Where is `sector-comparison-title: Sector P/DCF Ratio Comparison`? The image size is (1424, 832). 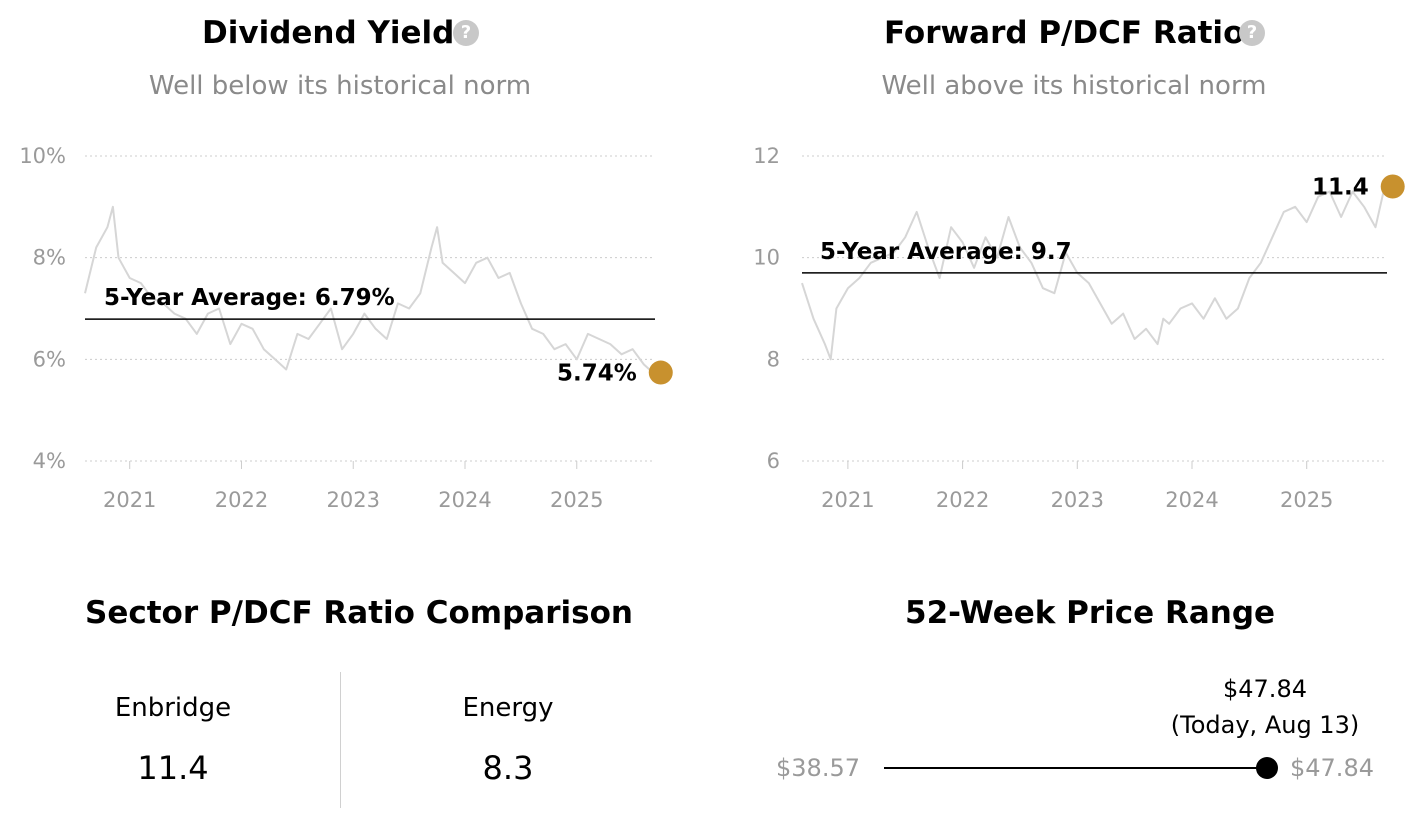
sector-comparison-title: Sector P/DCF Ratio Comparison is located at coordinates (359, 613).